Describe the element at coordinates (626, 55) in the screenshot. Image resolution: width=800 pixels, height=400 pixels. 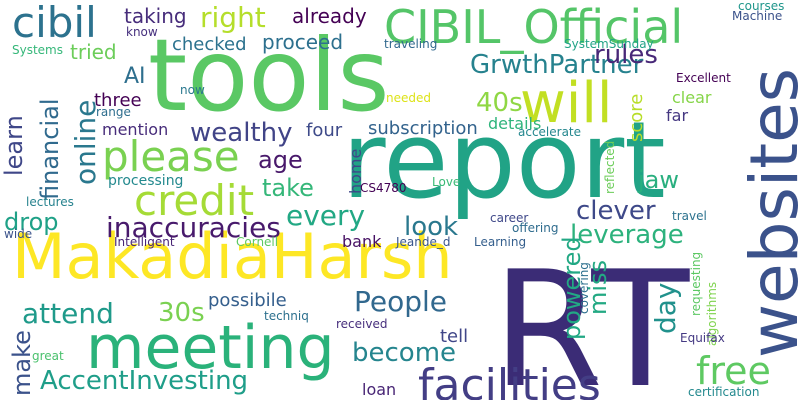
I see `cloud-word: rules` at that location.